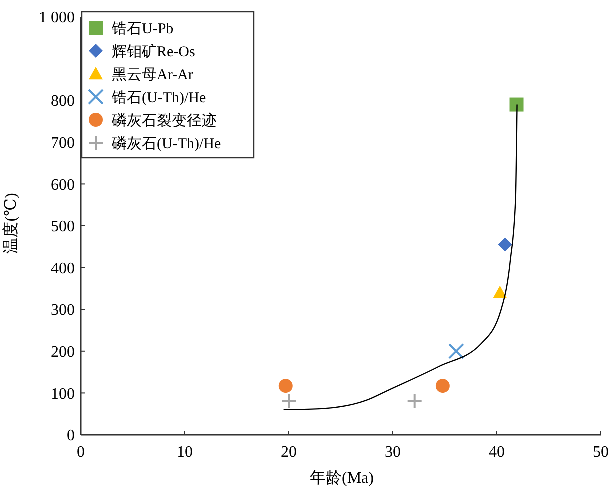  I want to click on legend-label: 锆石U-Pb, so click(142, 29).